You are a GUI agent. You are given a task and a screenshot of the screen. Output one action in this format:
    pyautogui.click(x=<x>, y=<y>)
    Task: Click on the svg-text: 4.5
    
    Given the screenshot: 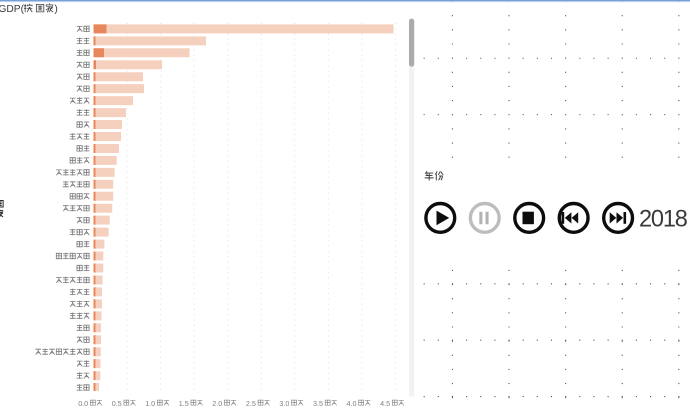 What is the action you would take?
    pyautogui.click(x=385, y=403)
    